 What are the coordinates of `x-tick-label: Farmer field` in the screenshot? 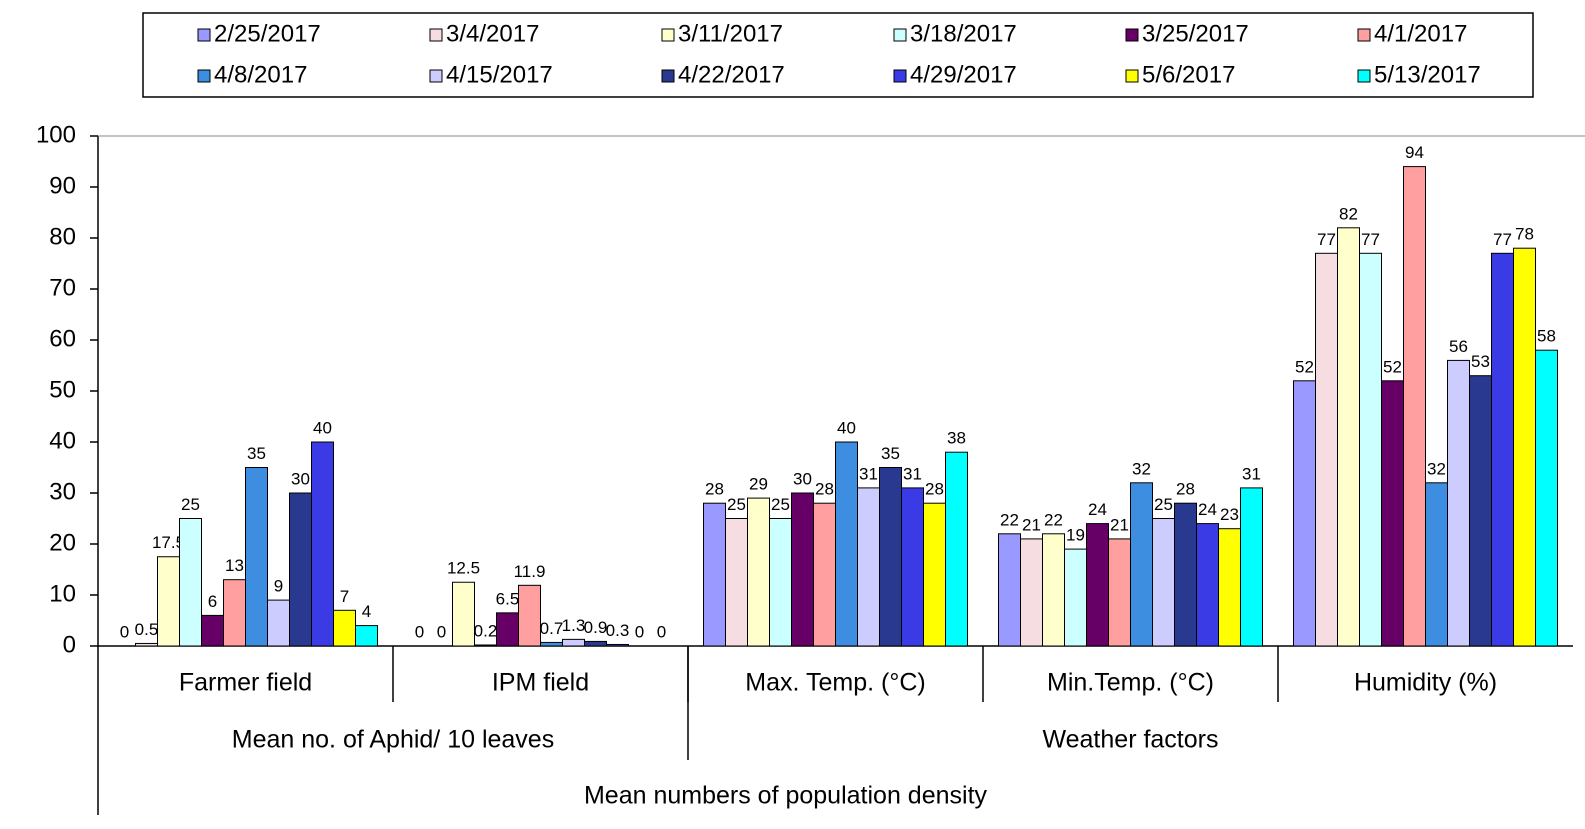 It's located at (245, 683).